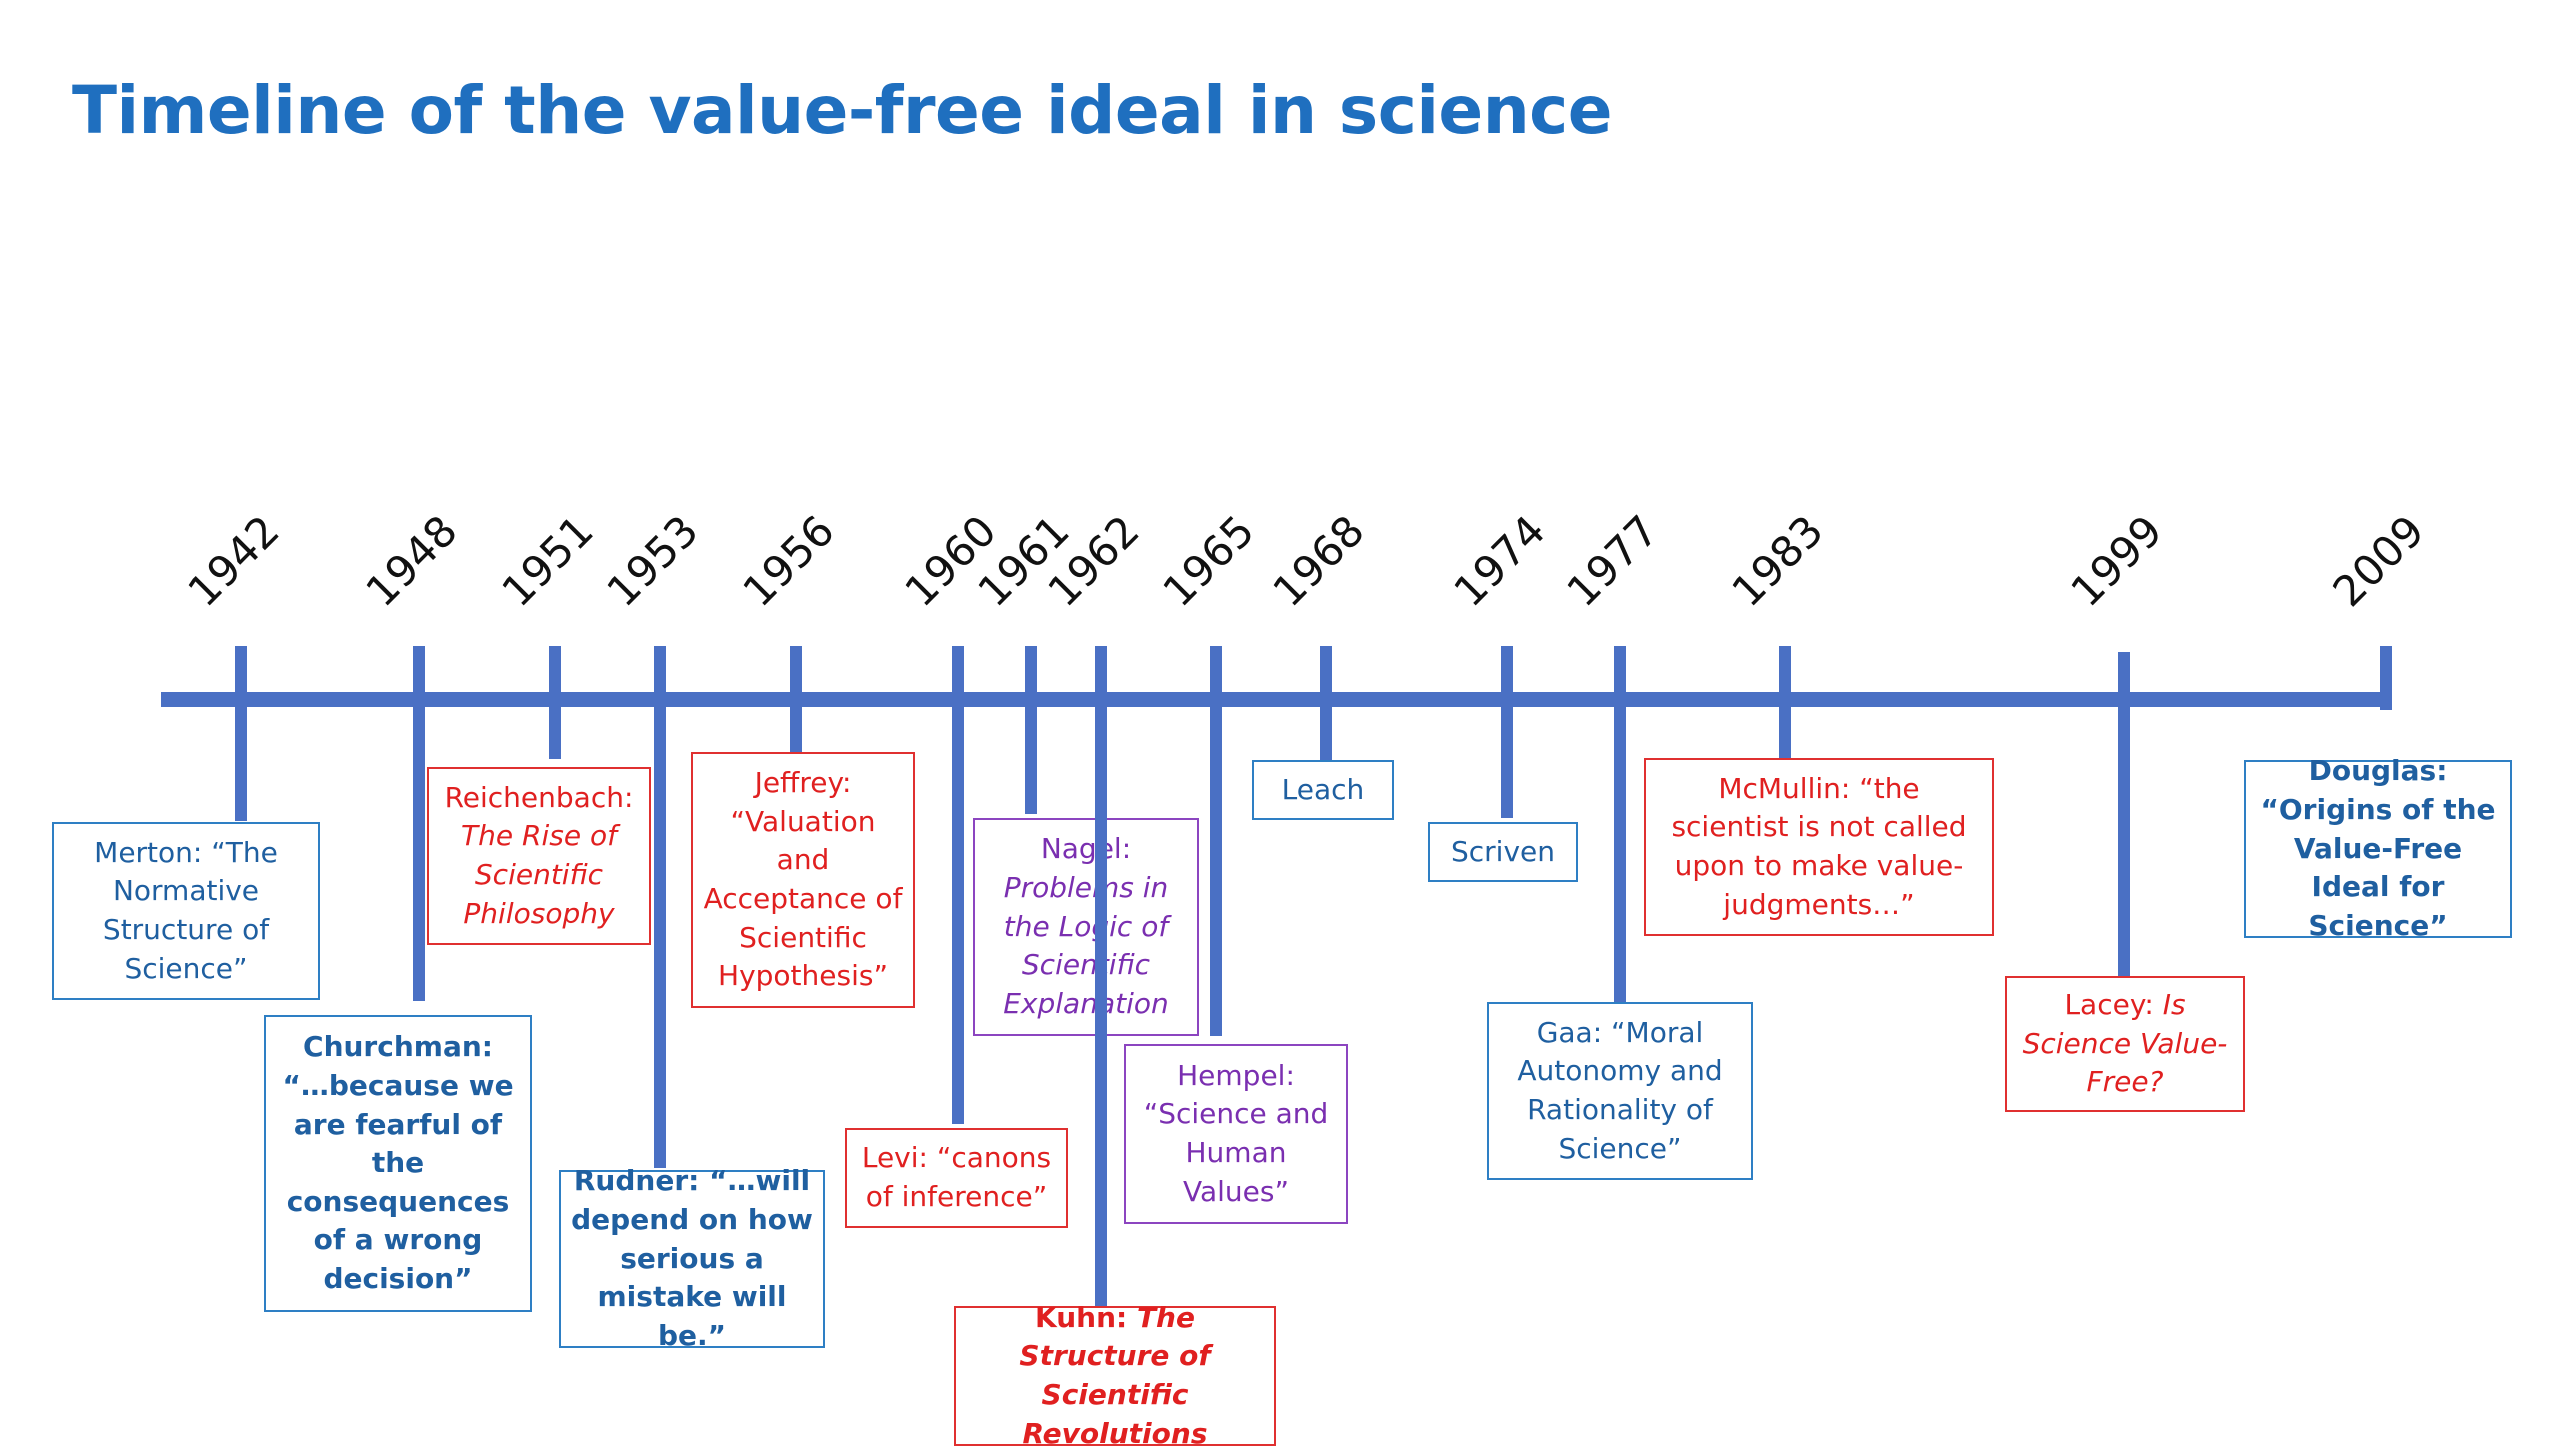  Describe the element at coordinates (1499, 561) in the screenshot. I see `year-label-1974: 1974` at that location.